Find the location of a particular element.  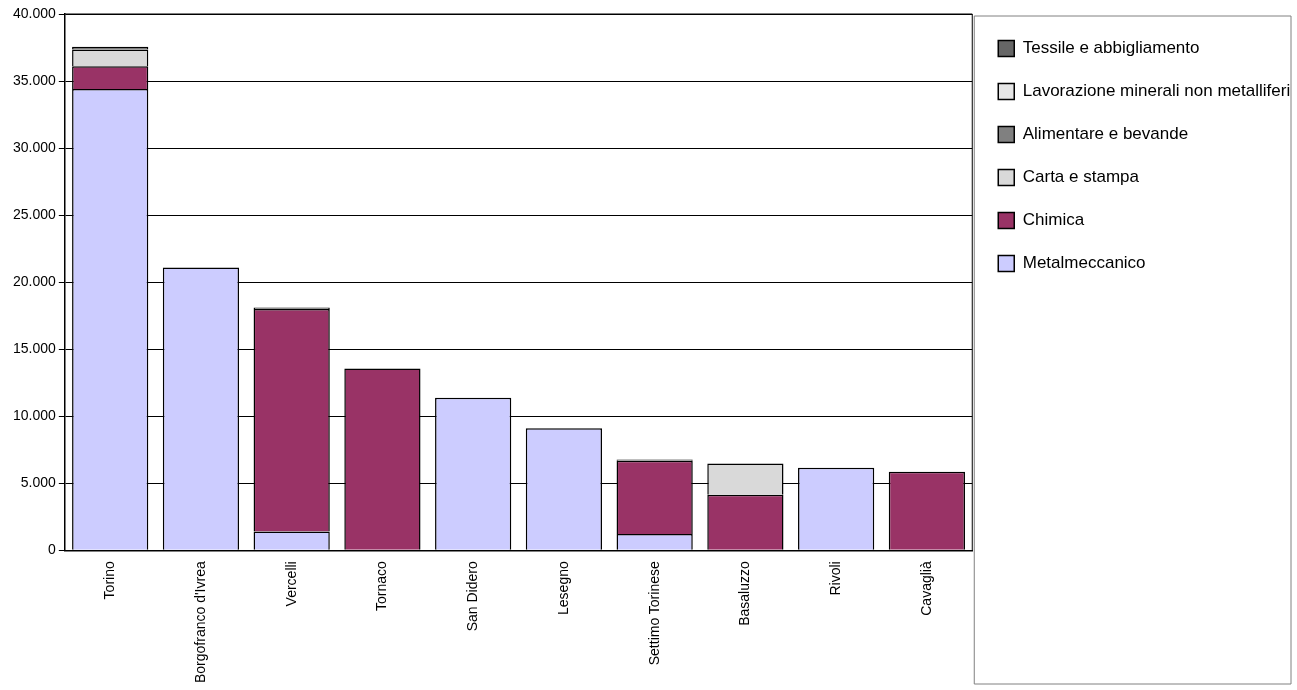

legend-label: Alimentare e bevande is located at coordinates (1105, 134).